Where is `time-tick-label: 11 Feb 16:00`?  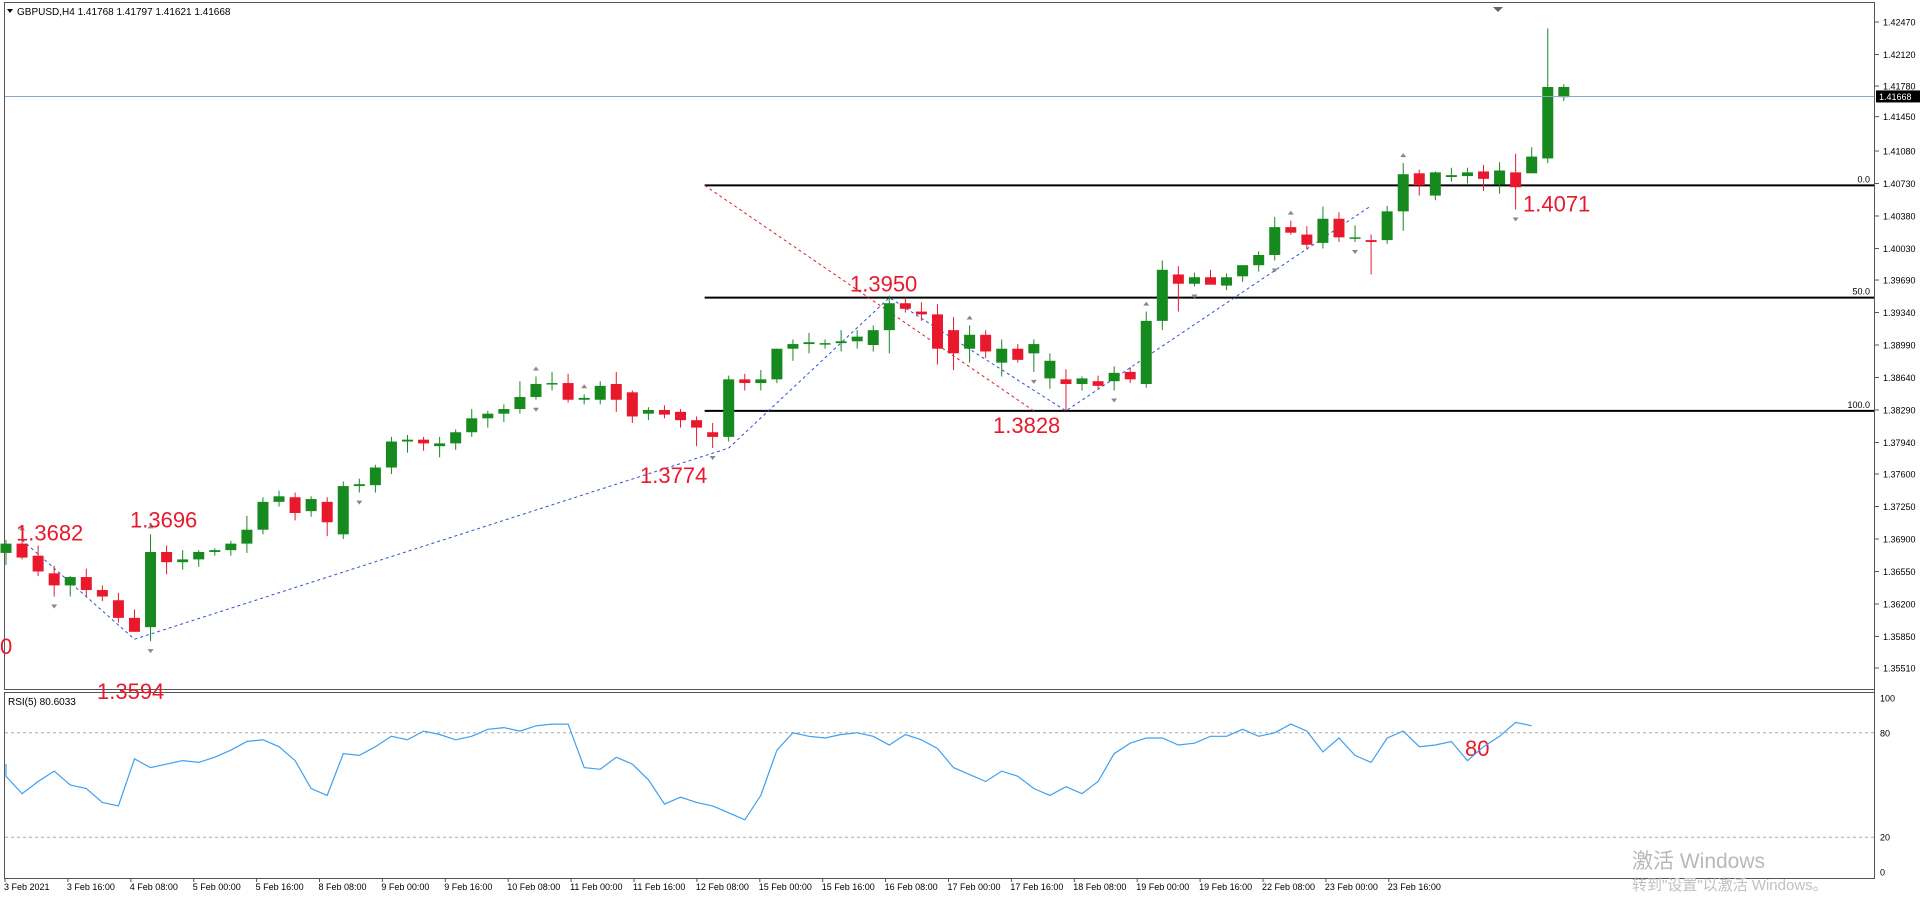
time-tick-label: 11 Feb 16:00 is located at coordinates (659, 887).